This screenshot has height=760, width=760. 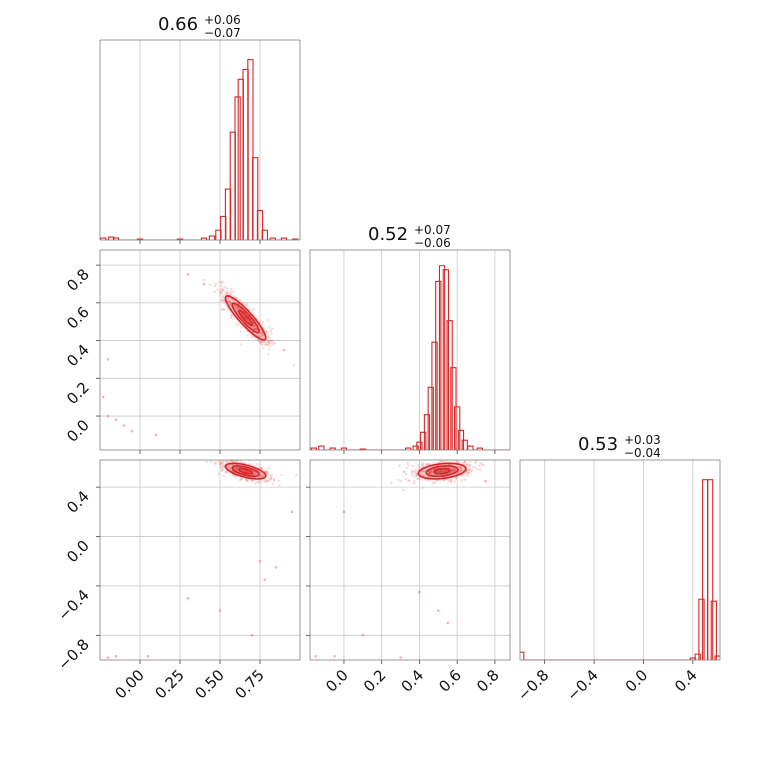 I want to click on x-tick-label: −0.4, so click(x=582, y=685).